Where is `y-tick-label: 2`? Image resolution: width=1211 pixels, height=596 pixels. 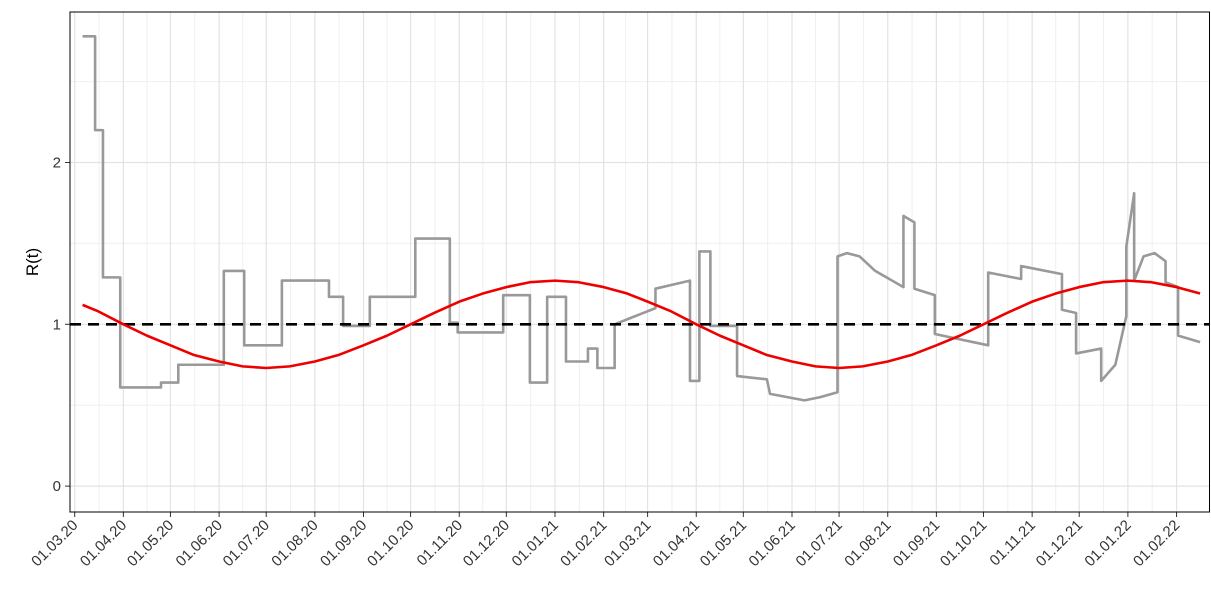 y-tick-label: 2 is located at coordinates (57, 162).